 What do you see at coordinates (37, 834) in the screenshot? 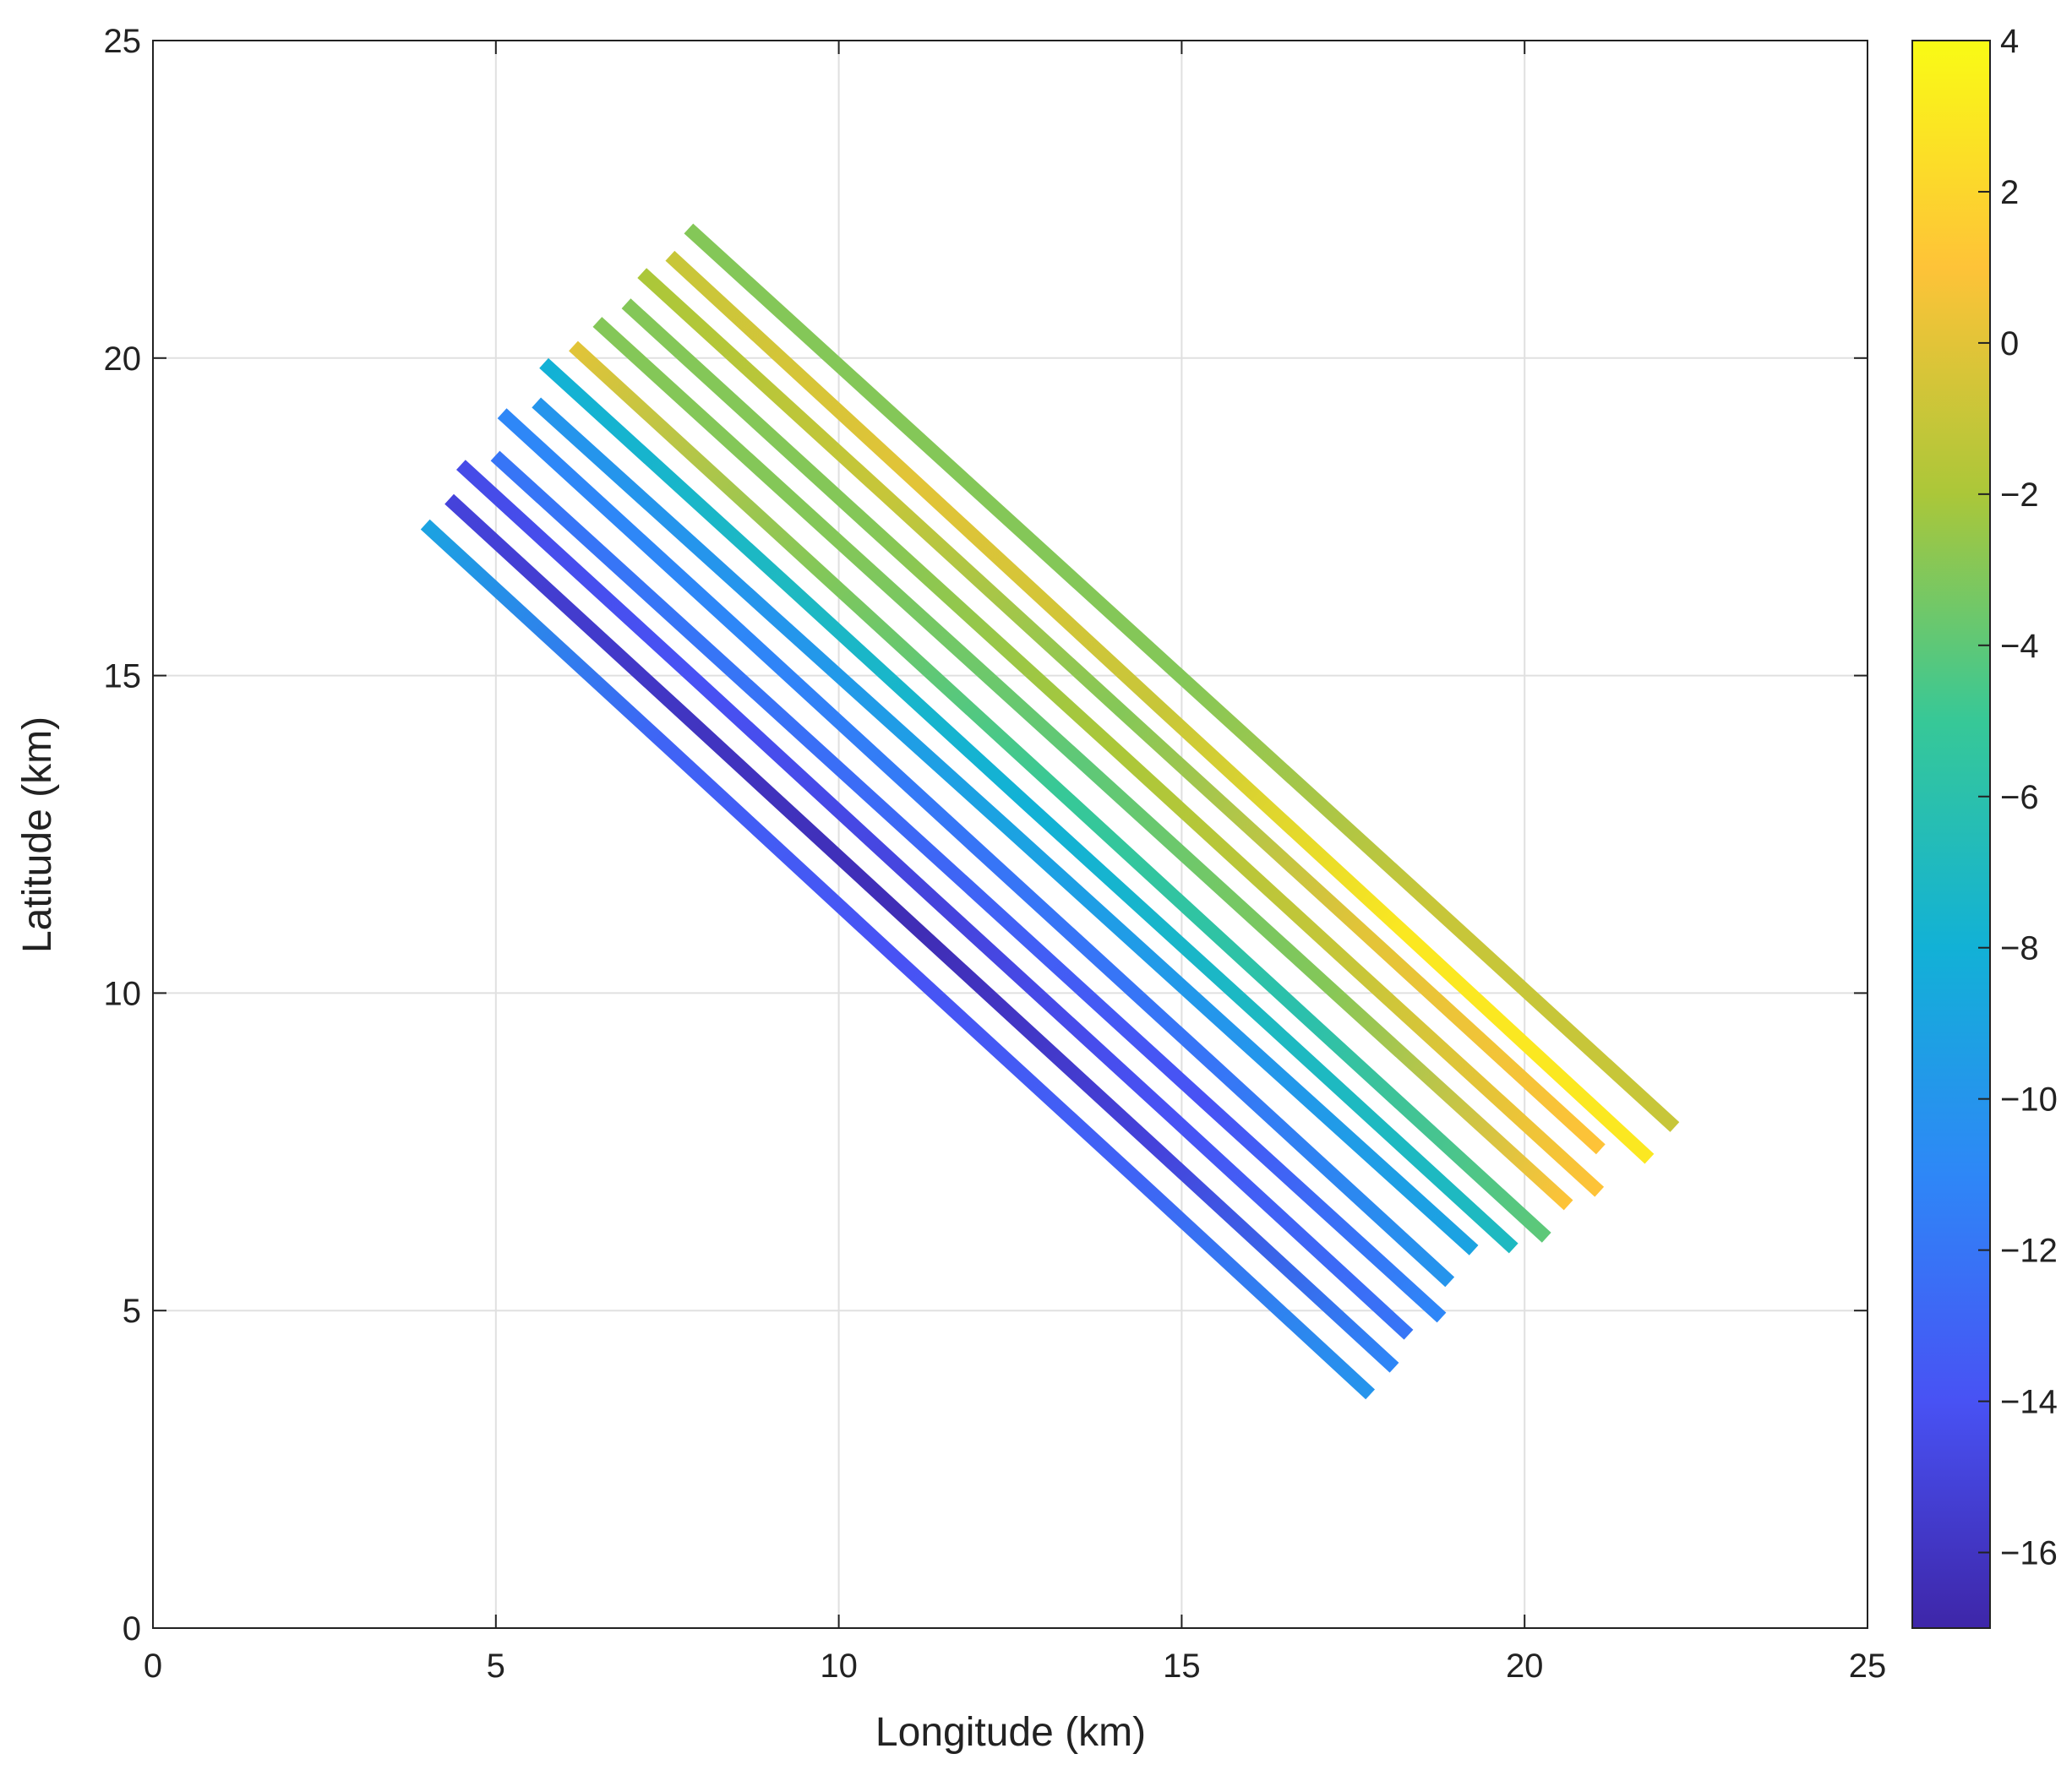
I see `y-axis-label: Latitude (km)` at bounding box center [37, 834].